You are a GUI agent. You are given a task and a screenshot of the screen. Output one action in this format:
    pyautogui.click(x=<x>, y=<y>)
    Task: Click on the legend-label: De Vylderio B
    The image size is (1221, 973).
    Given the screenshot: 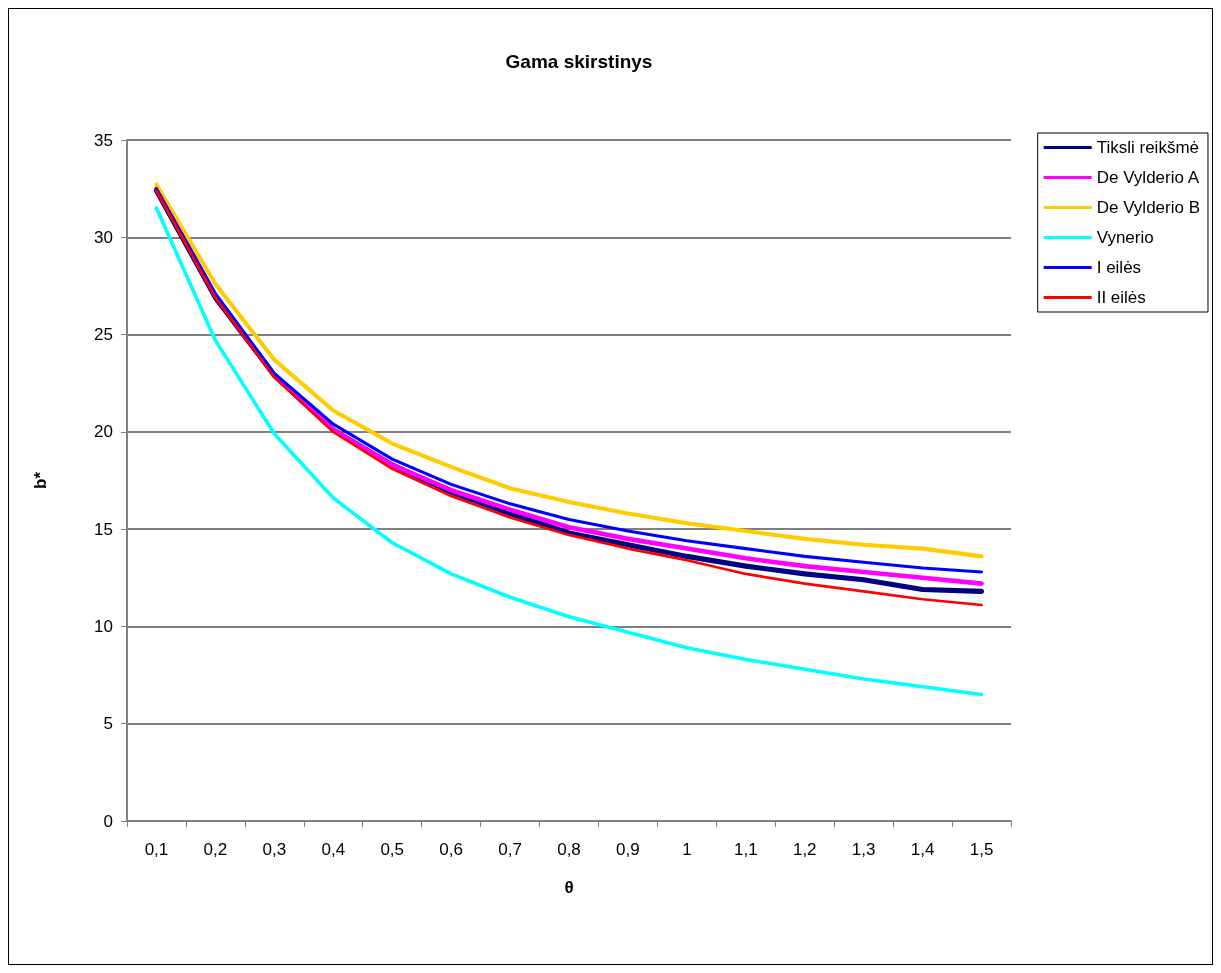 What is the action you would take?
    pyautogui.click(x=1148, y=207)
    